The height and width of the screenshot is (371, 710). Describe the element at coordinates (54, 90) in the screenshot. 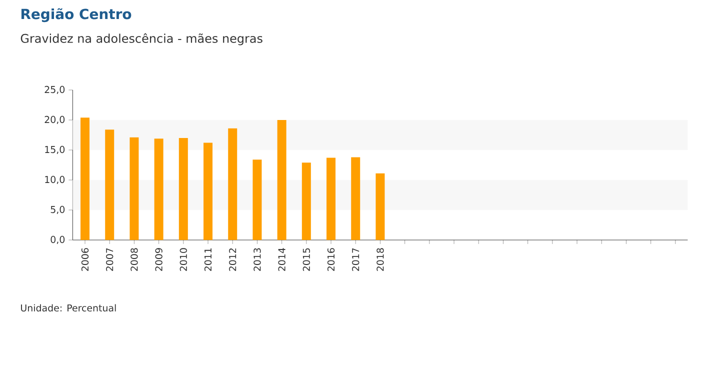

I see `y-tick-label: 25,0` at that location.